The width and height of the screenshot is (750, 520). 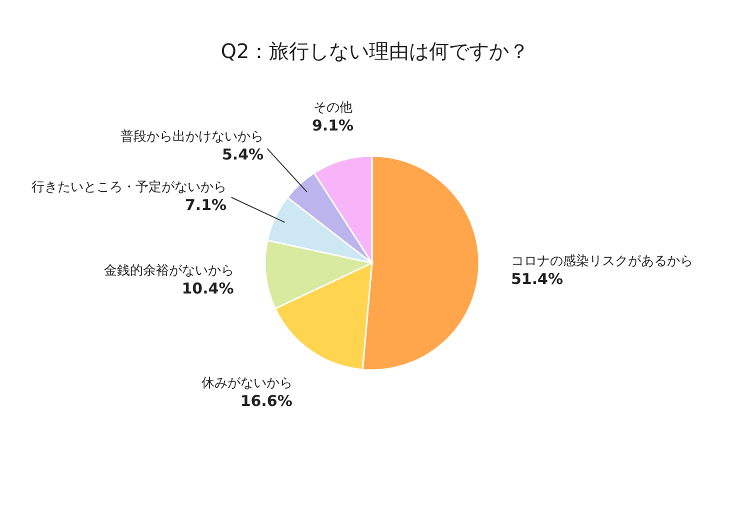 What do you see at coordinates (205, 205) in the screenshot?
I see `data-label: 7.1%` at bounding box center [205, 205].